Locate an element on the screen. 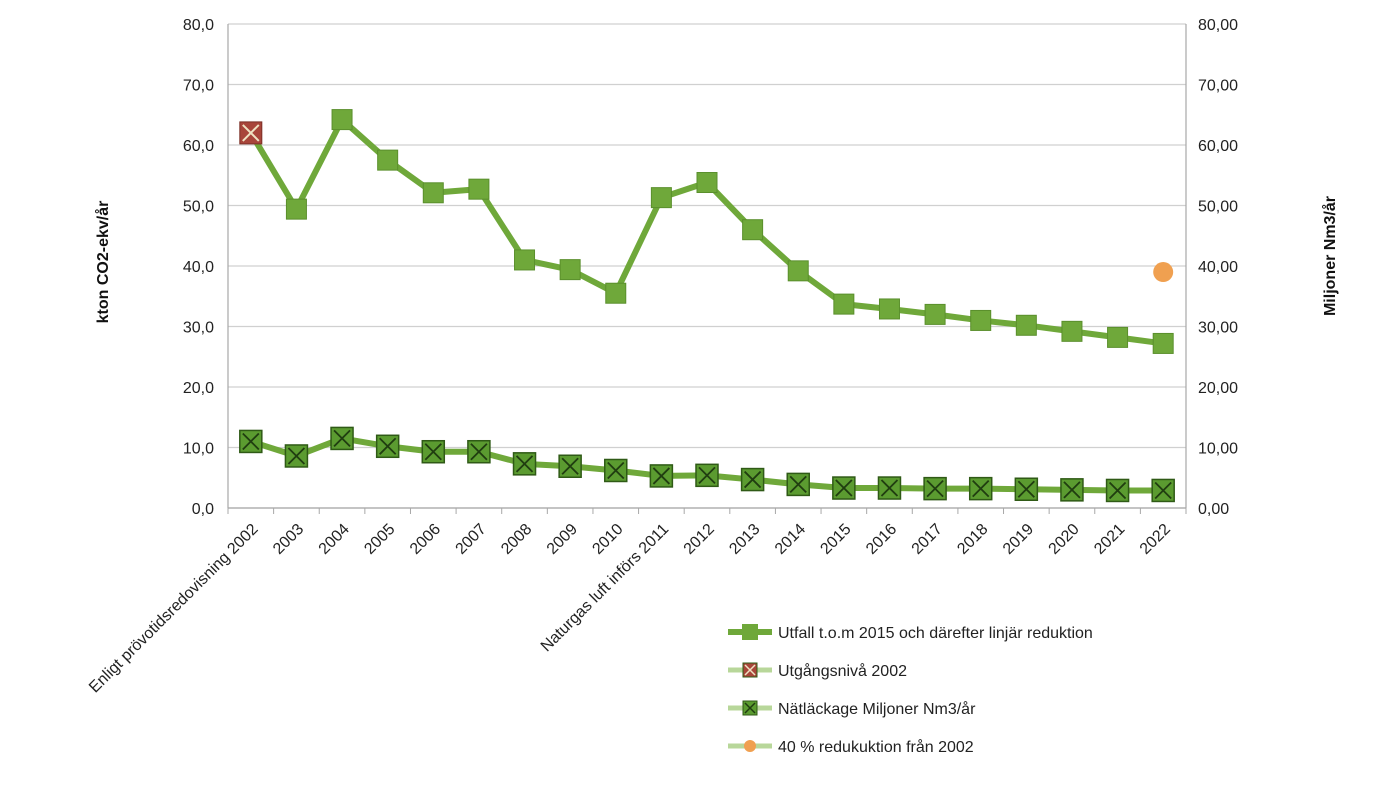  x-tick-label: 2004 is located at coordinates (334, 539).